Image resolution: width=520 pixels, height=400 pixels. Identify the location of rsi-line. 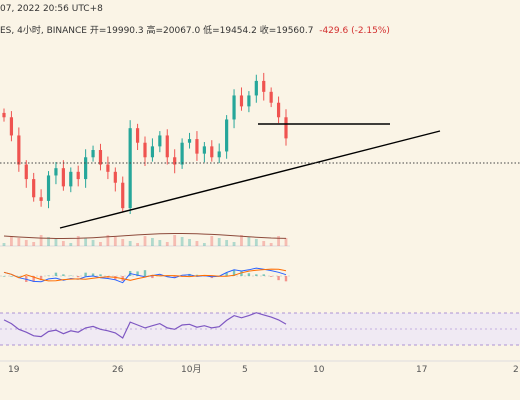
(145, 325).